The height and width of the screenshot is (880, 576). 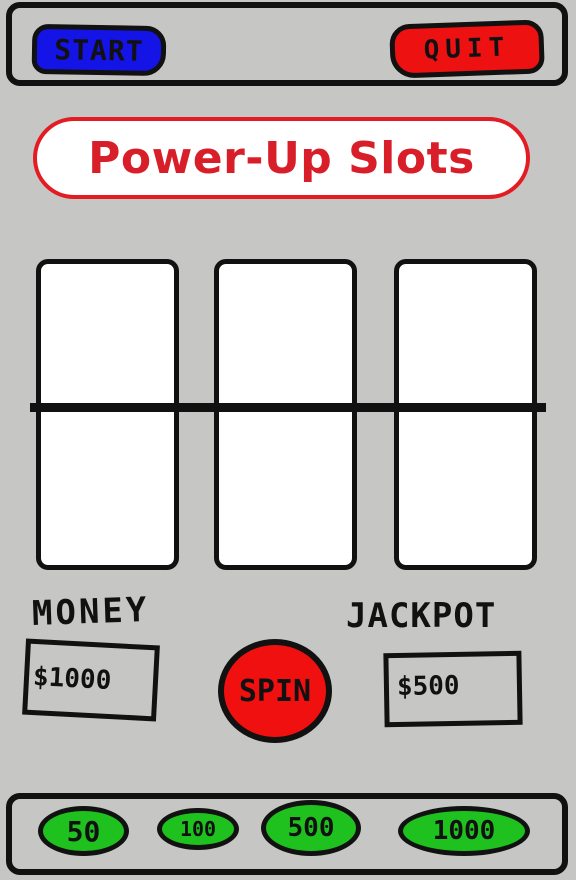 What do you see at coordinates (91, 612) in the screenshot?
I see `money-label: MONEY` at bounding box center [91, 612].